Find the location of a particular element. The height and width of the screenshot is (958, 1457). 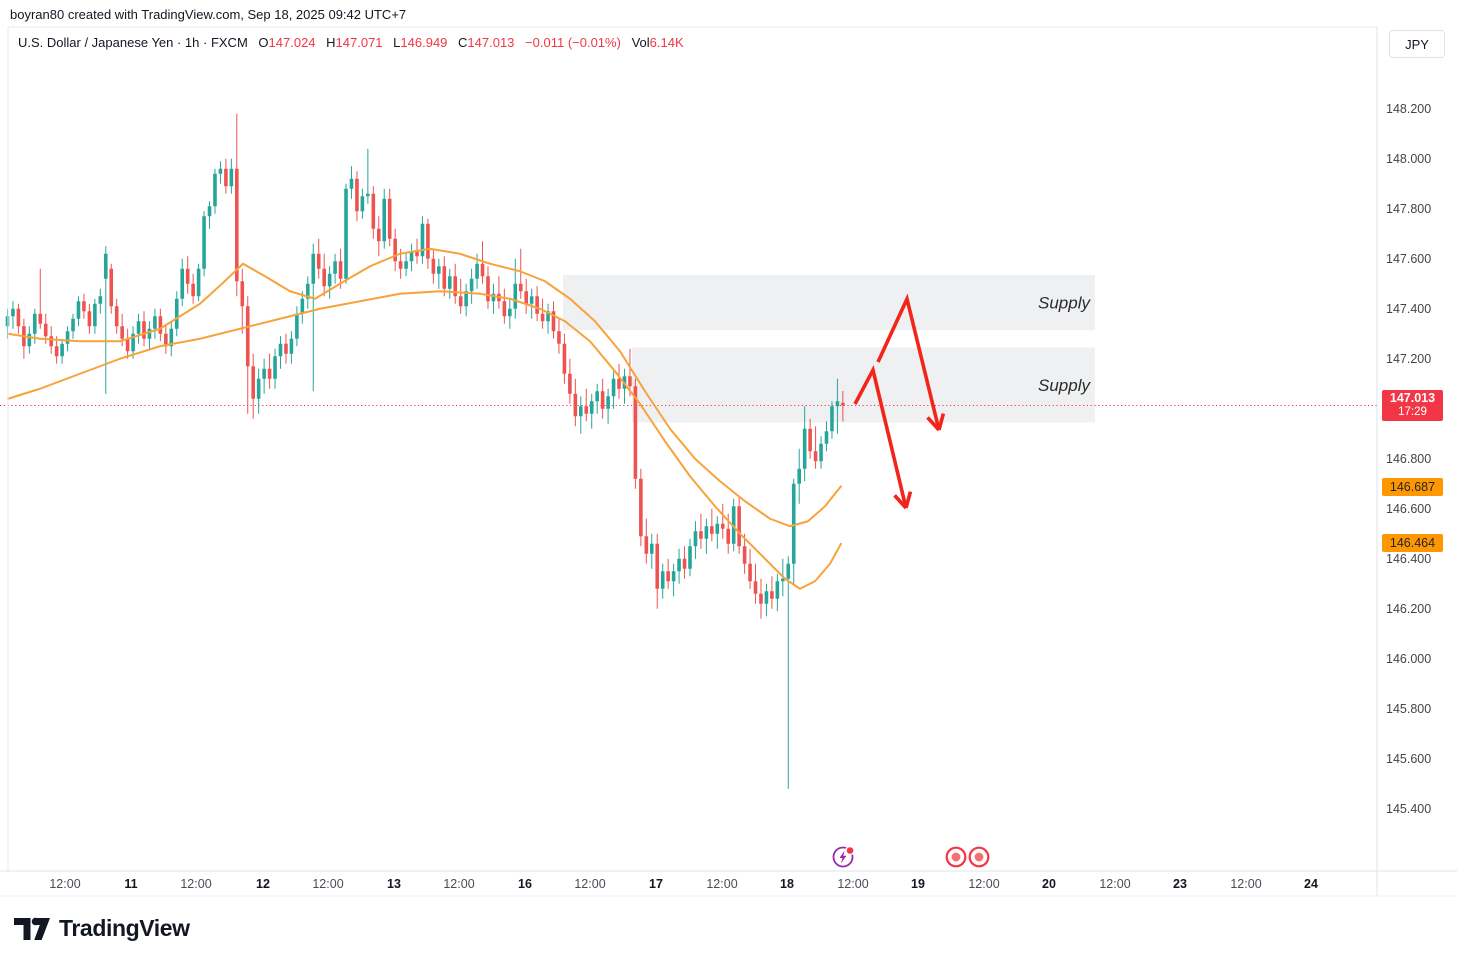

open-label: O is located at coordinates (263, 42).